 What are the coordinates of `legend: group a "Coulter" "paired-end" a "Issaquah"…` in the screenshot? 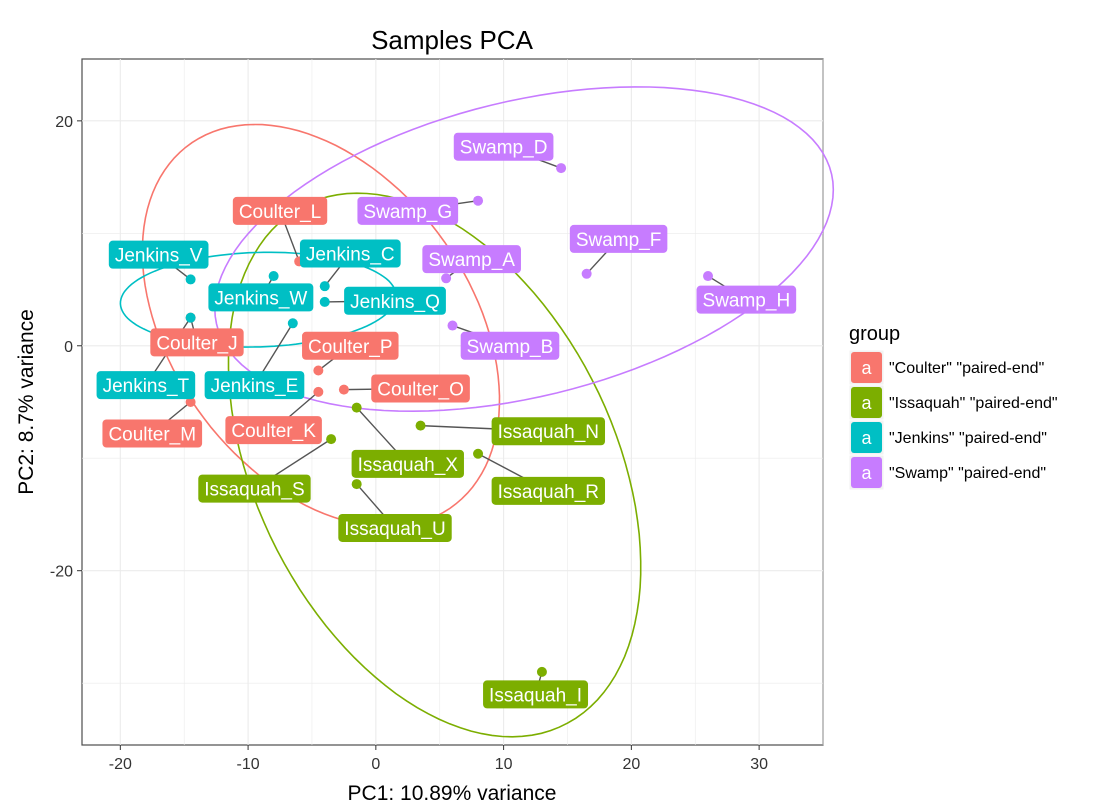 It's located at (953, 407).